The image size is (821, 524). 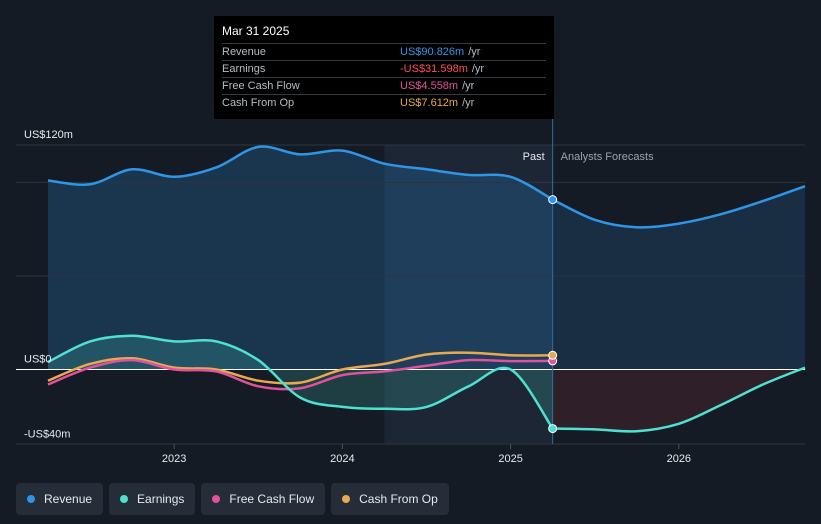 What do you see at coordinates (553, 355) in the screenshot?
I see `marker-cash-from-op` at bounding box center [553, 355].